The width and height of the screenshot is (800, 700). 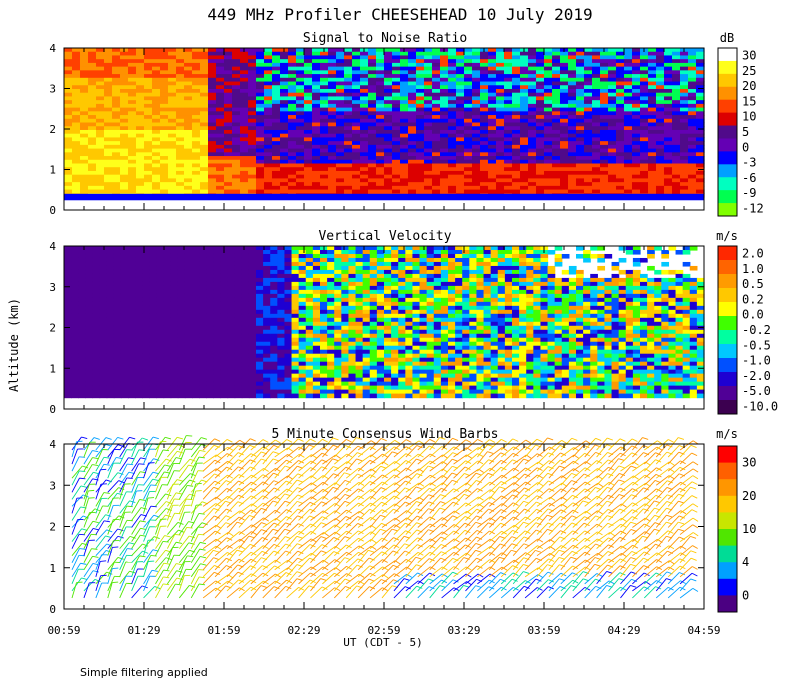 I want to click on colorbar-label: 30, so click(x=749, y=56).